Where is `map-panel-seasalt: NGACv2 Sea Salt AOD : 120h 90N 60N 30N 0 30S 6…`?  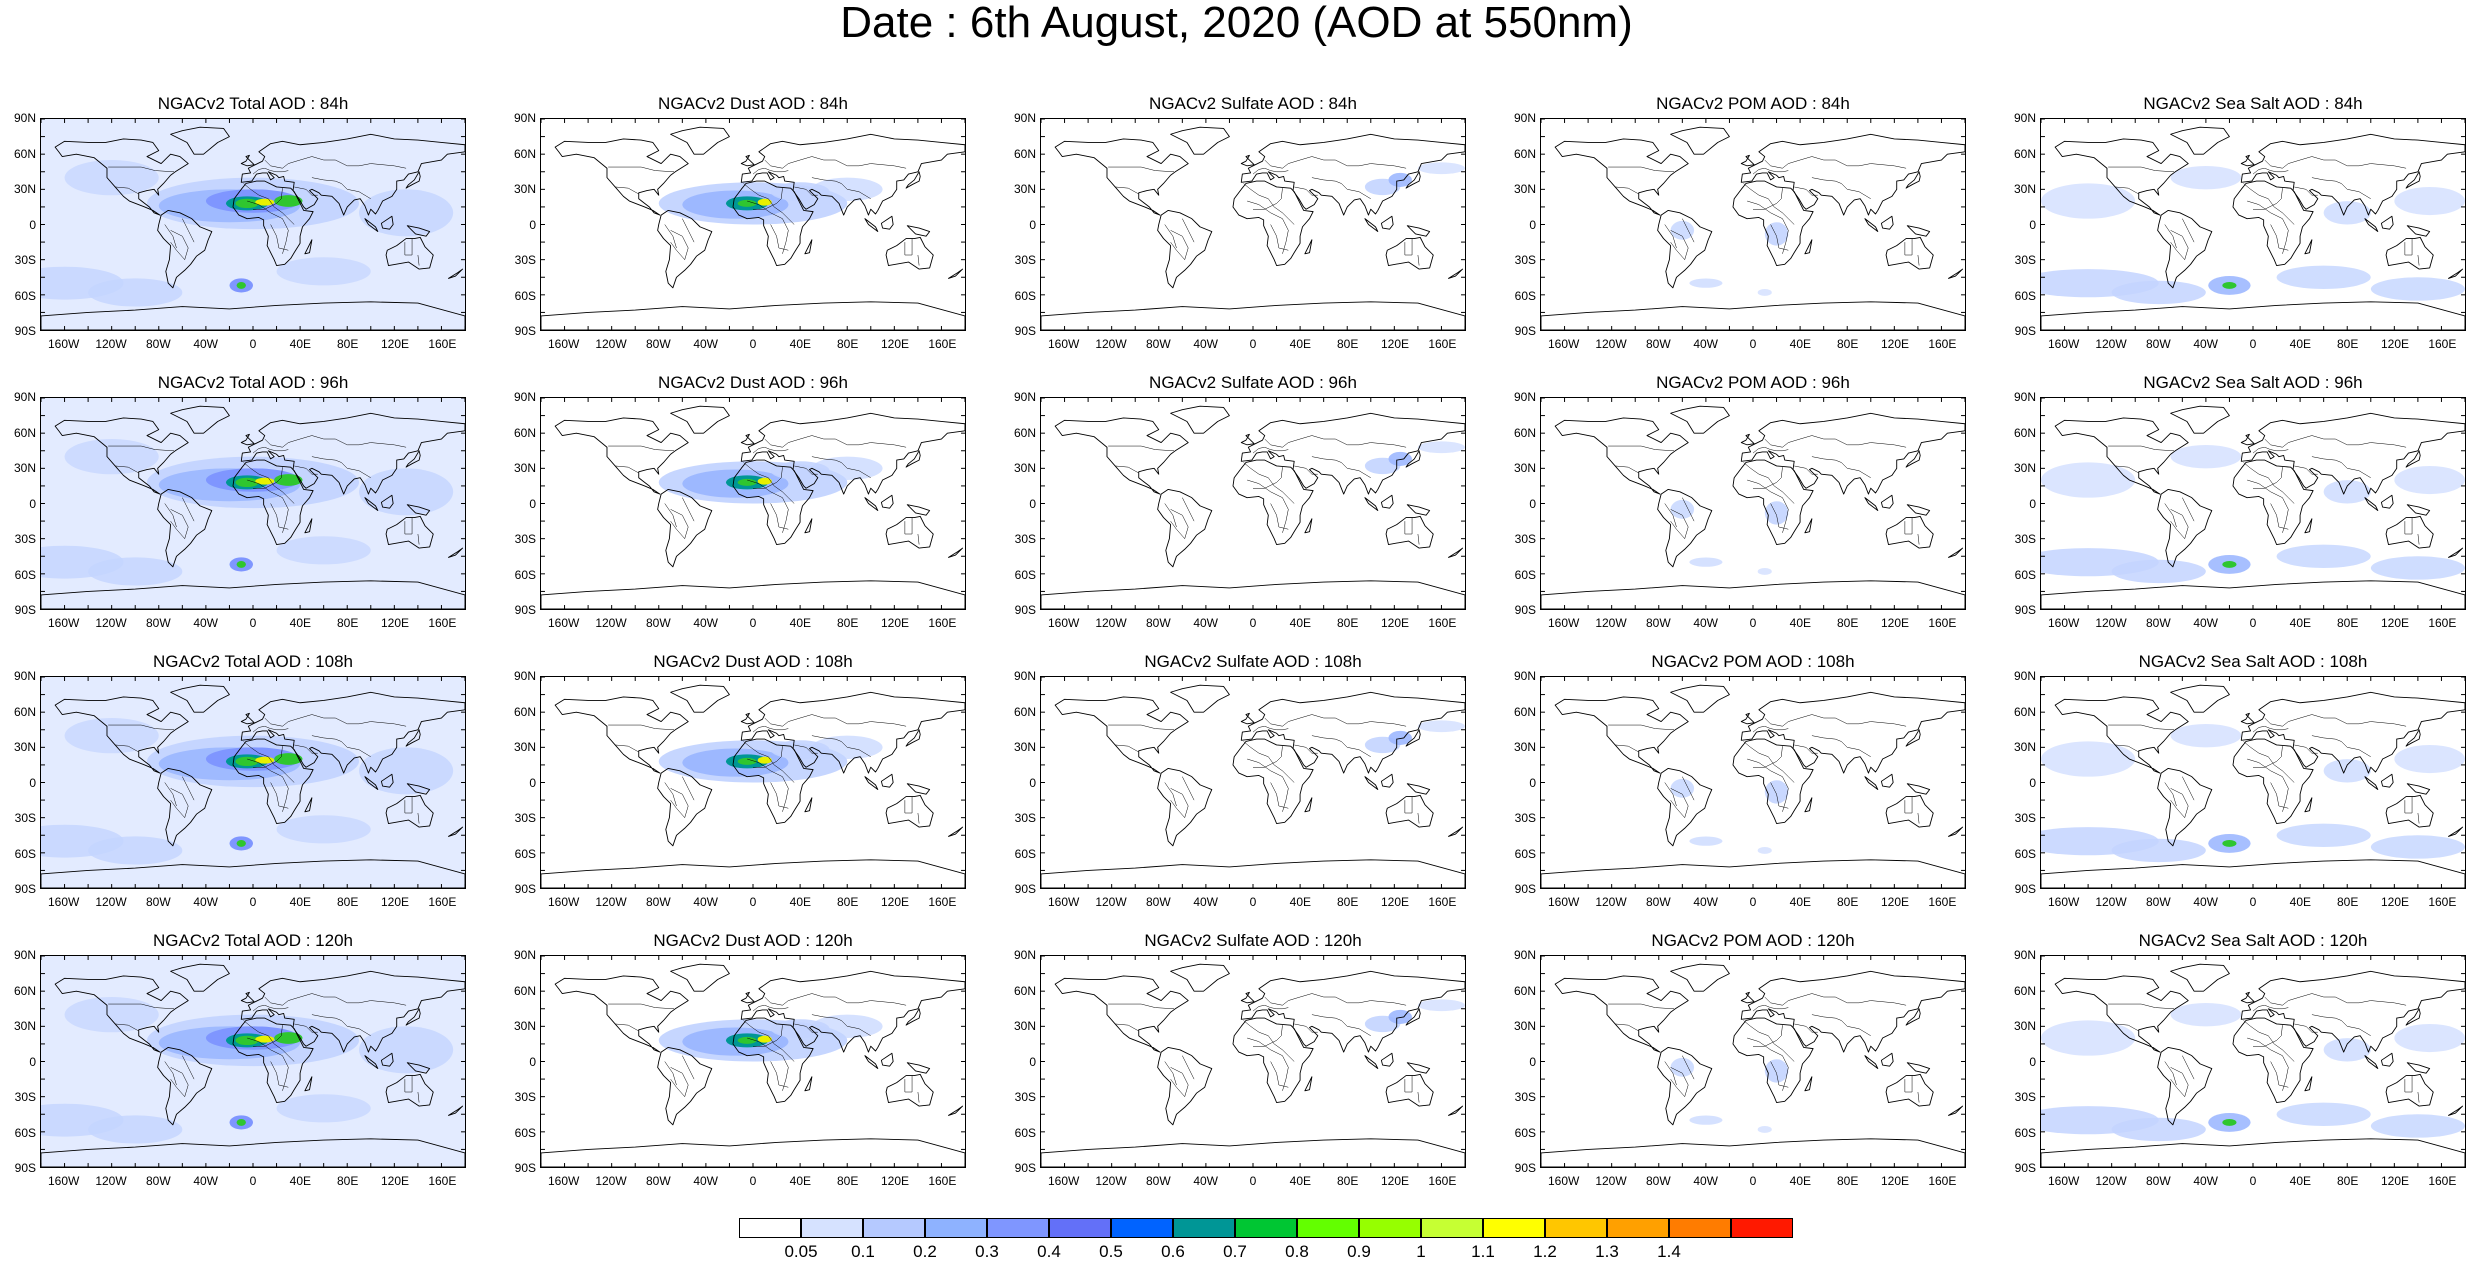
map-panel-seasalt: NGACv2 Sea Salt AOD : 120h 90N 60N 30N 0 30S 6… is located at coordinates (2236, 1071).